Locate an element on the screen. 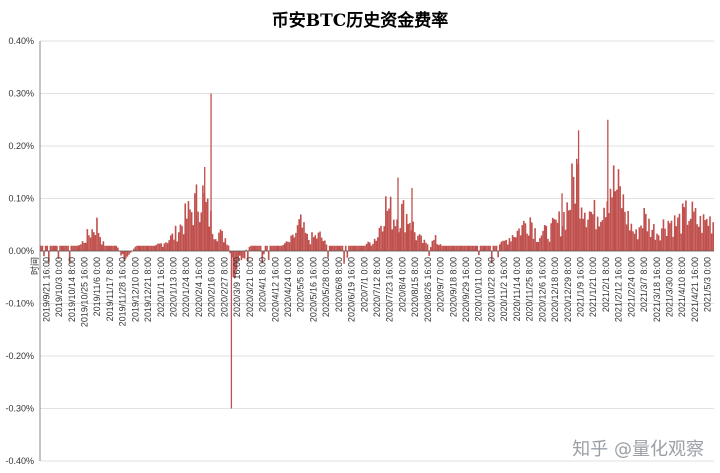 The image size is (720, 473). x-tick-label: 2021/2/1 8:00 is located at coordinates (606, 284).